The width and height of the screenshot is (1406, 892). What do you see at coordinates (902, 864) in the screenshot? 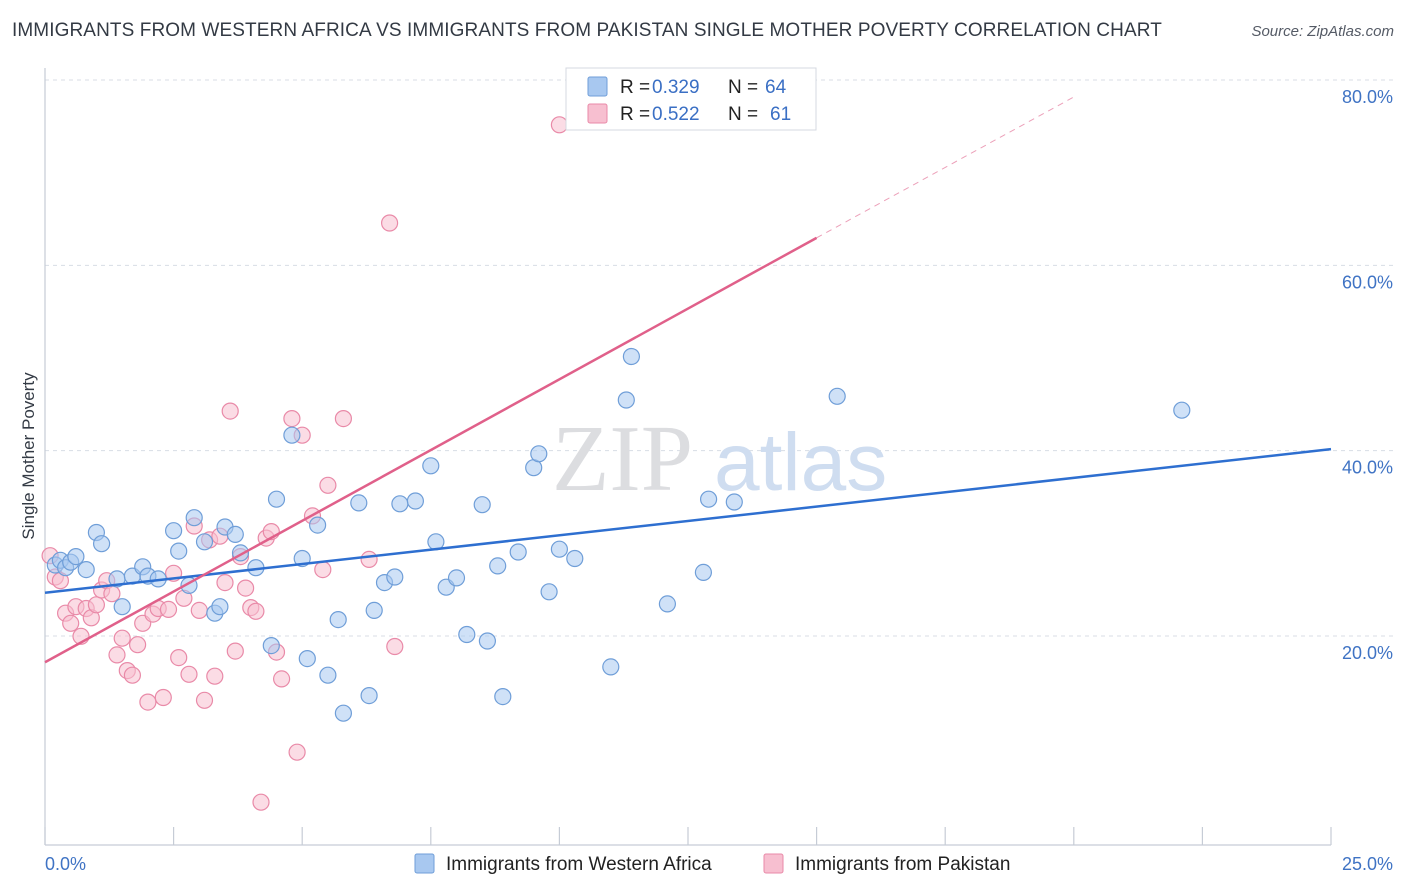
I see `series-legend-label-pink: Immigrants from Pakistan` at bounding box center [902, 864].